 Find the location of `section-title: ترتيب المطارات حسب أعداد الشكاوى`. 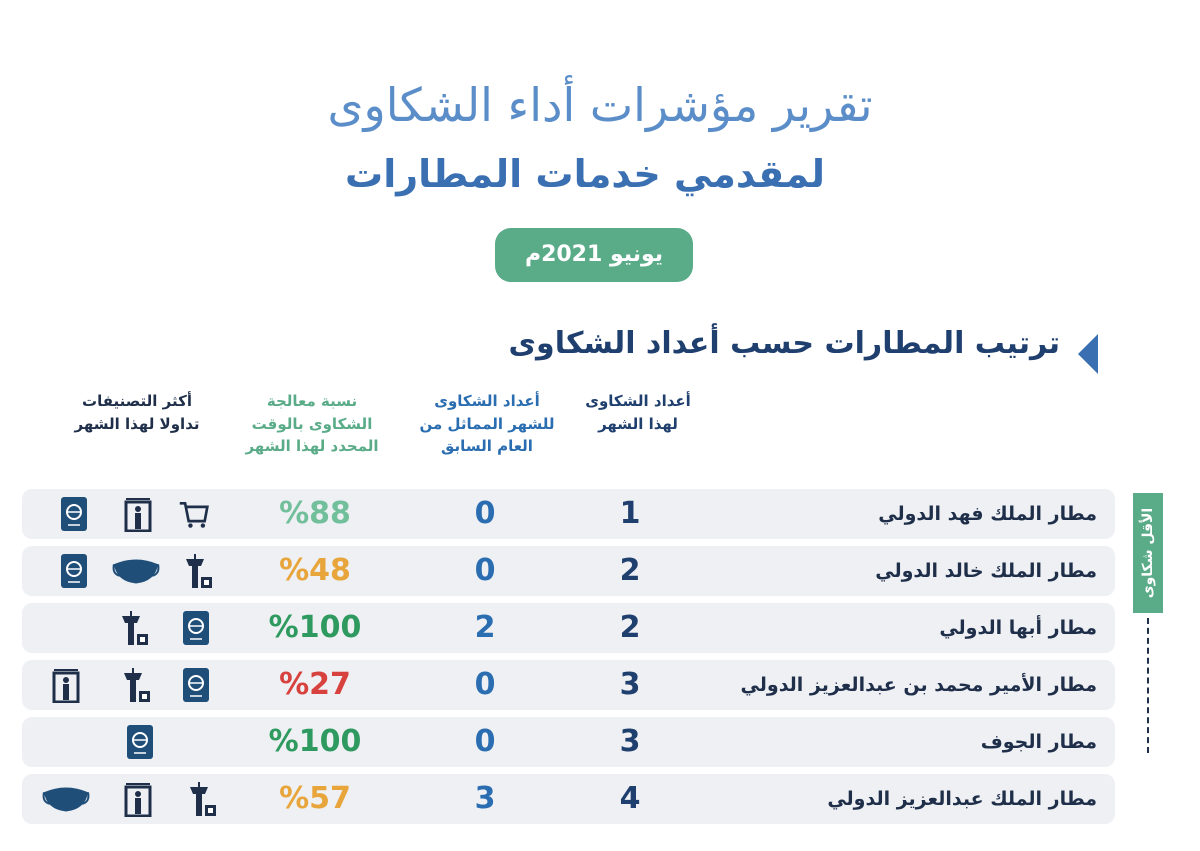

section-title: ترتيب المطارات حسب أعداد الشكاوى is located at coordinates (784, 343).